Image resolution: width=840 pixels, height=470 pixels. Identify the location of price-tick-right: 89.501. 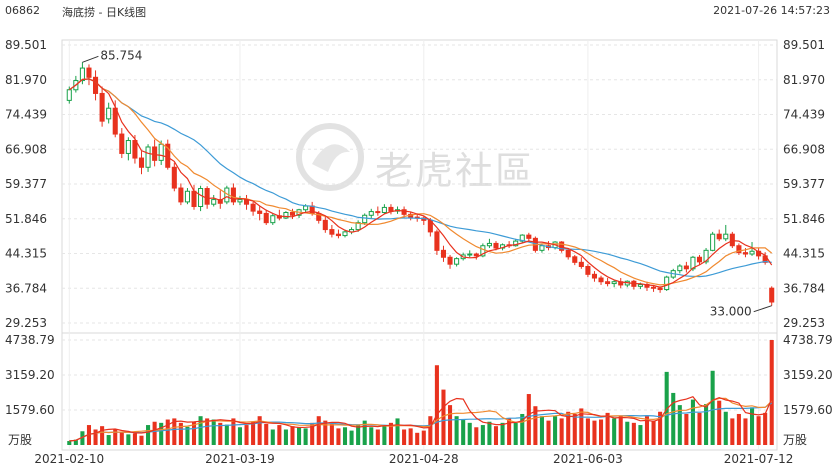
(804, 45).